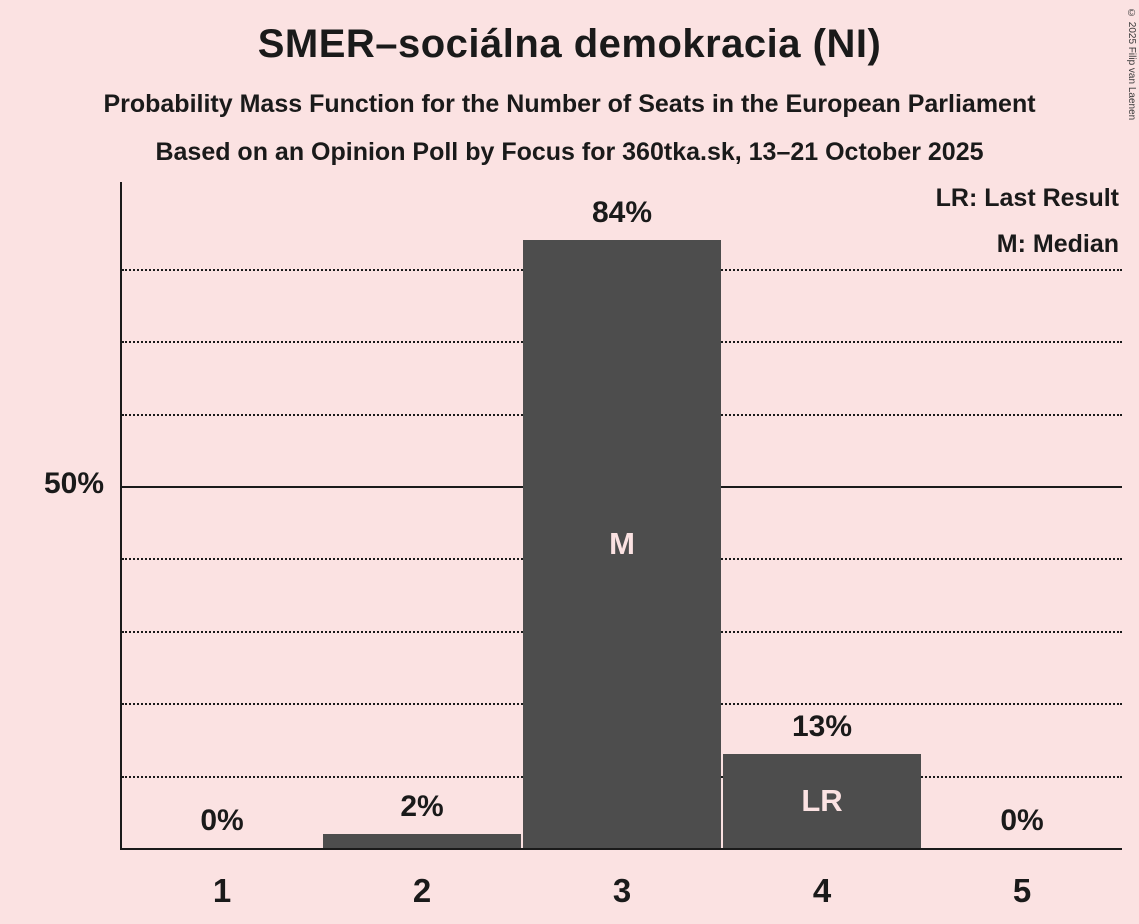 Image resolution: width=1139 pixels, height=924 pixels. Describe the element at coordinates (1022, 545) in the screenshot. I see `plot-column-5: 0% 5` at that location.